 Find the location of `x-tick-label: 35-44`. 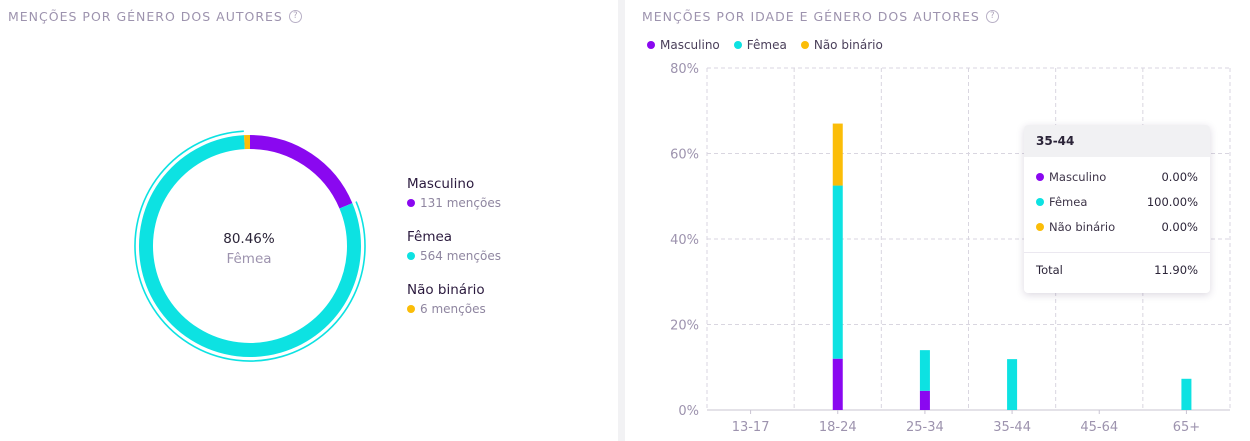

x-tick-label: 35-44 is located at coordinates (1012, 427).